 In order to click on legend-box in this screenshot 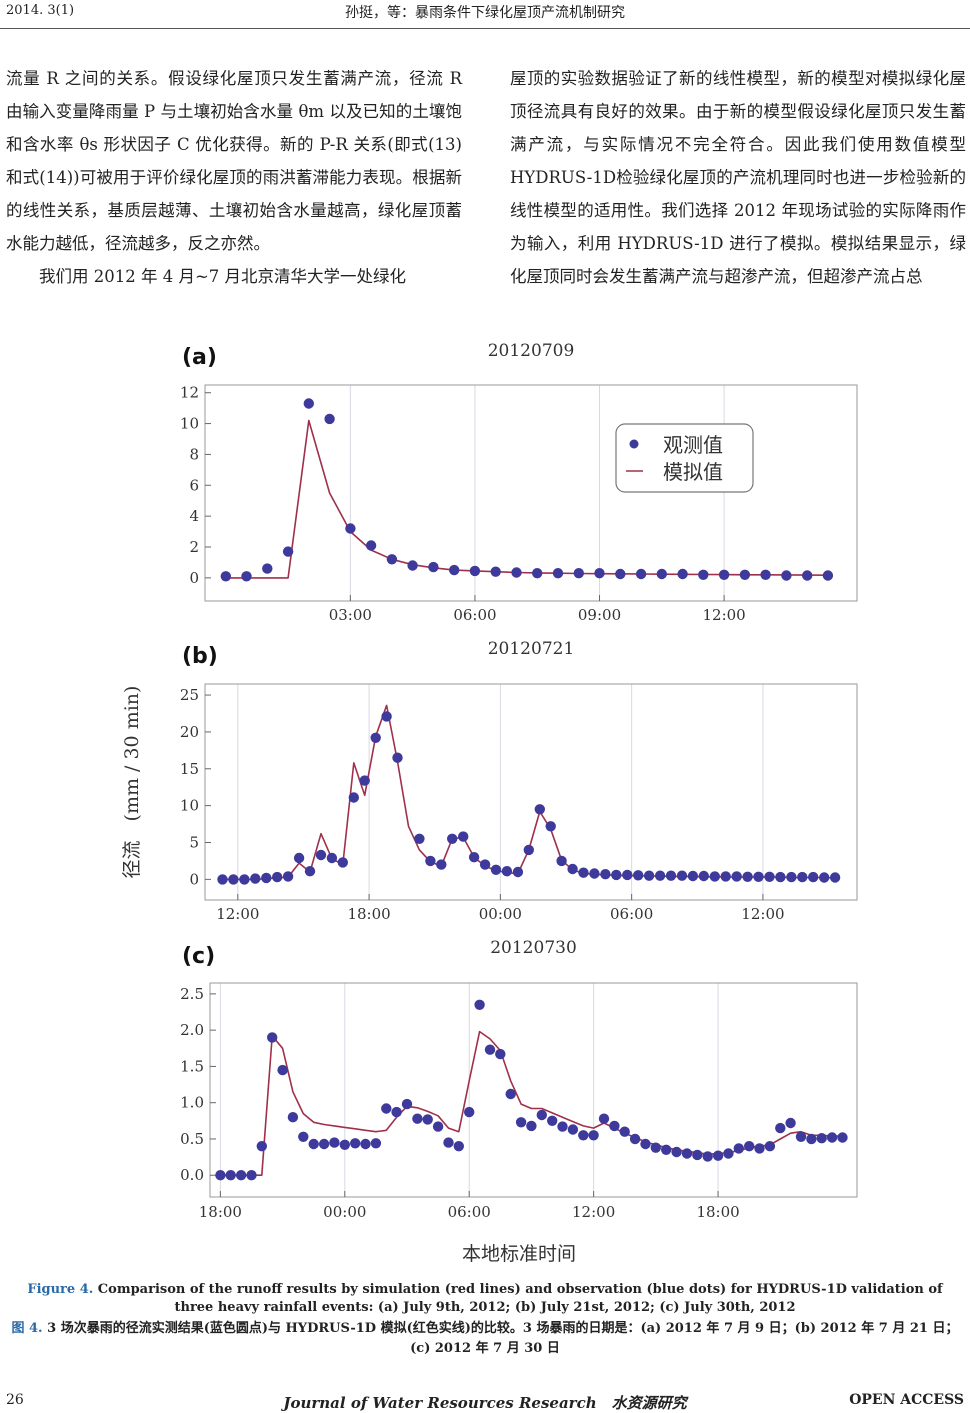, I will do `click(684, 458)`.